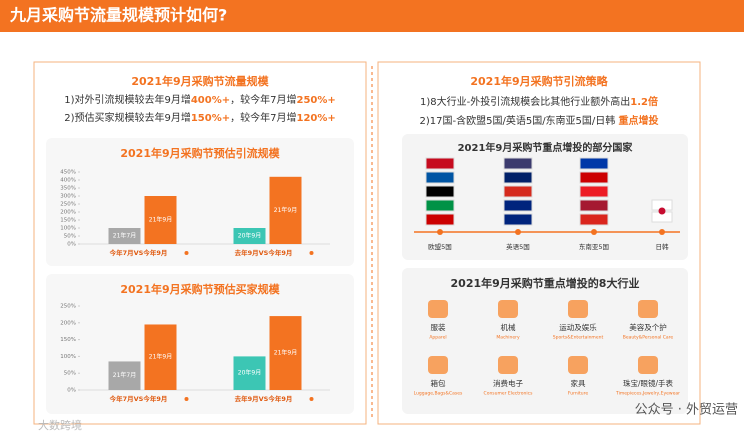  Describe the element at coordinates (686, 410) in the screenshot. I see `watermark: 公众号 · 外贸运营` at that location.